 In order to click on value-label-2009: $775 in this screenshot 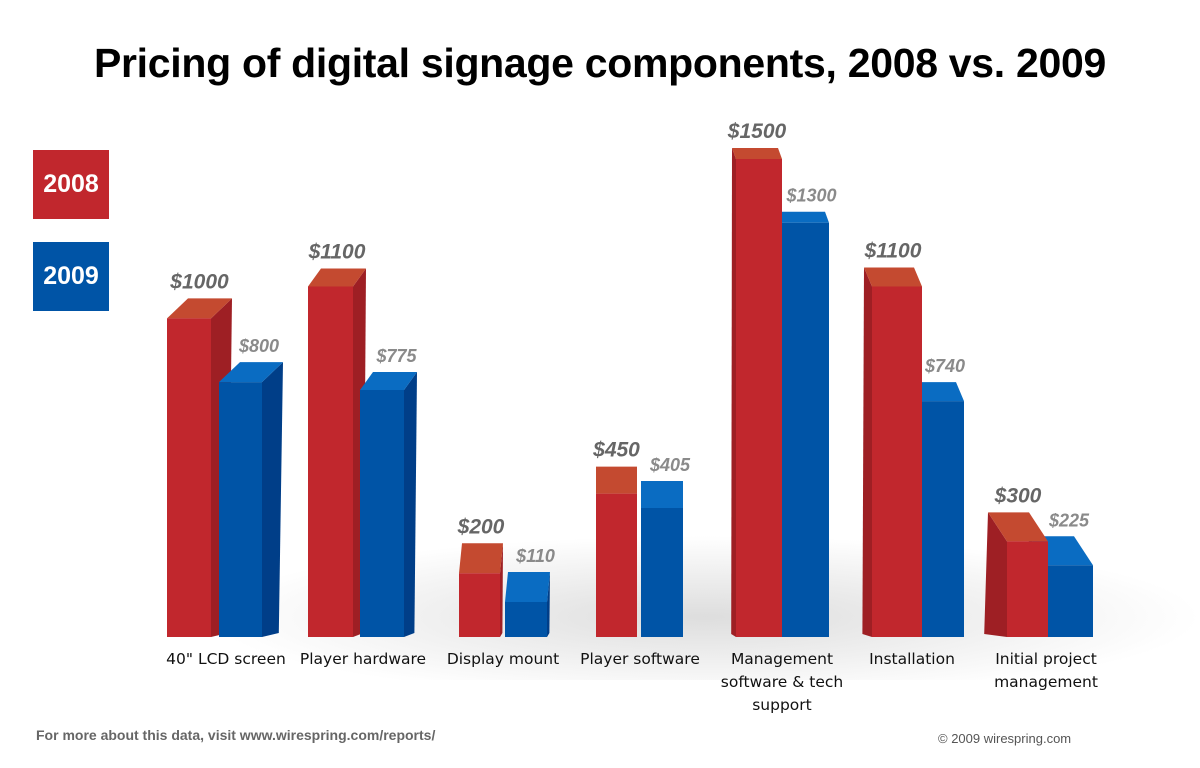, I will do `click(396, 356)`.